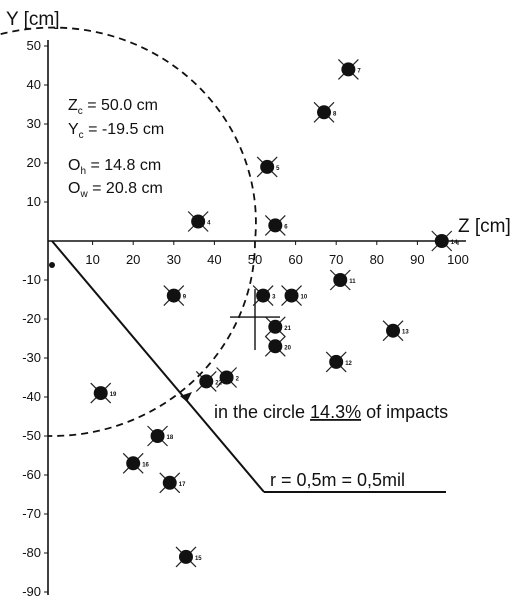  Describe the element at coordinates (287, 329) in the screenshot. I see `impact-label: 21` at that location.